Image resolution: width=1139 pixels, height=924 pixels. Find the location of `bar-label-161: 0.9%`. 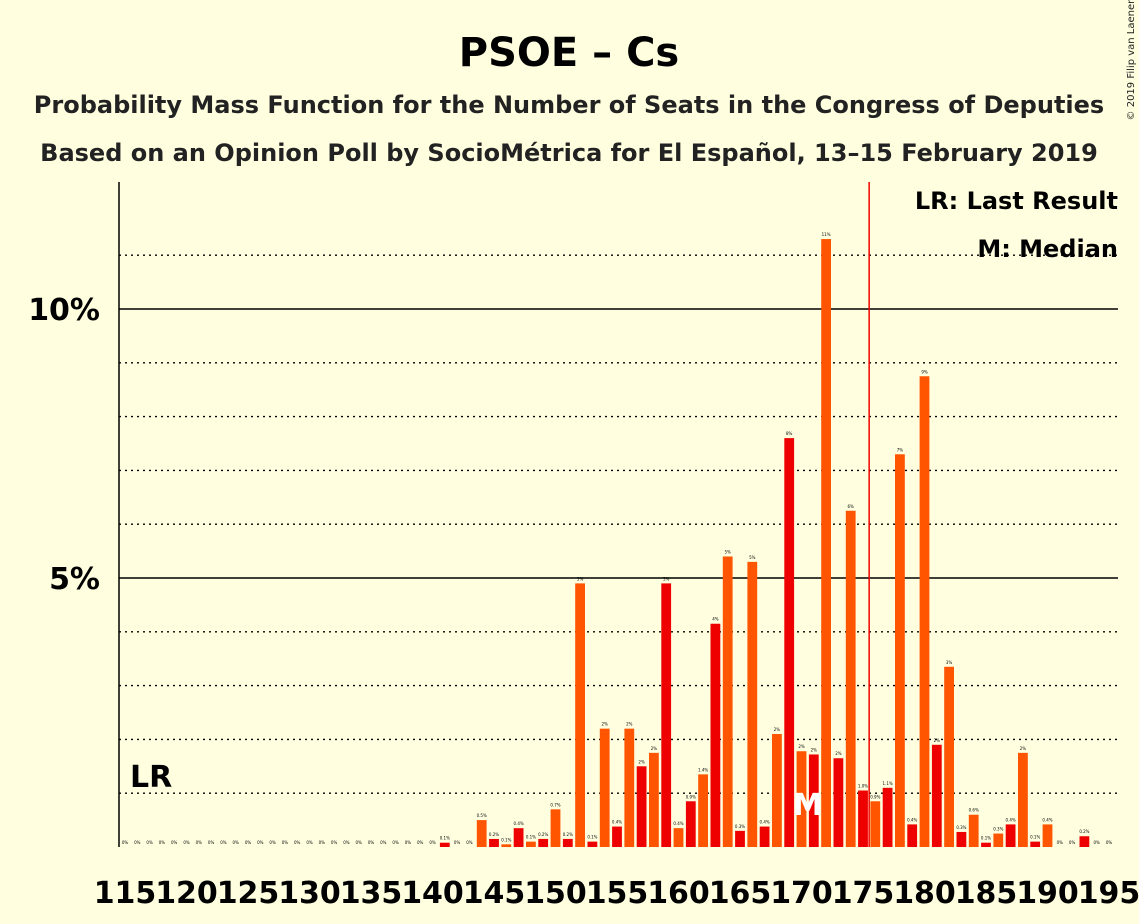

bar-label-161: 0.9% is located at coordinates (691, 796).